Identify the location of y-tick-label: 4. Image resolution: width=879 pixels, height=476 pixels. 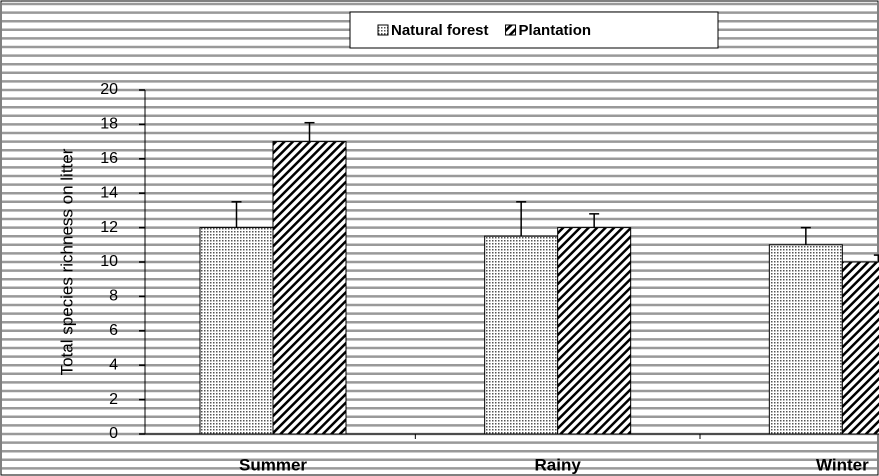
(113, 364).